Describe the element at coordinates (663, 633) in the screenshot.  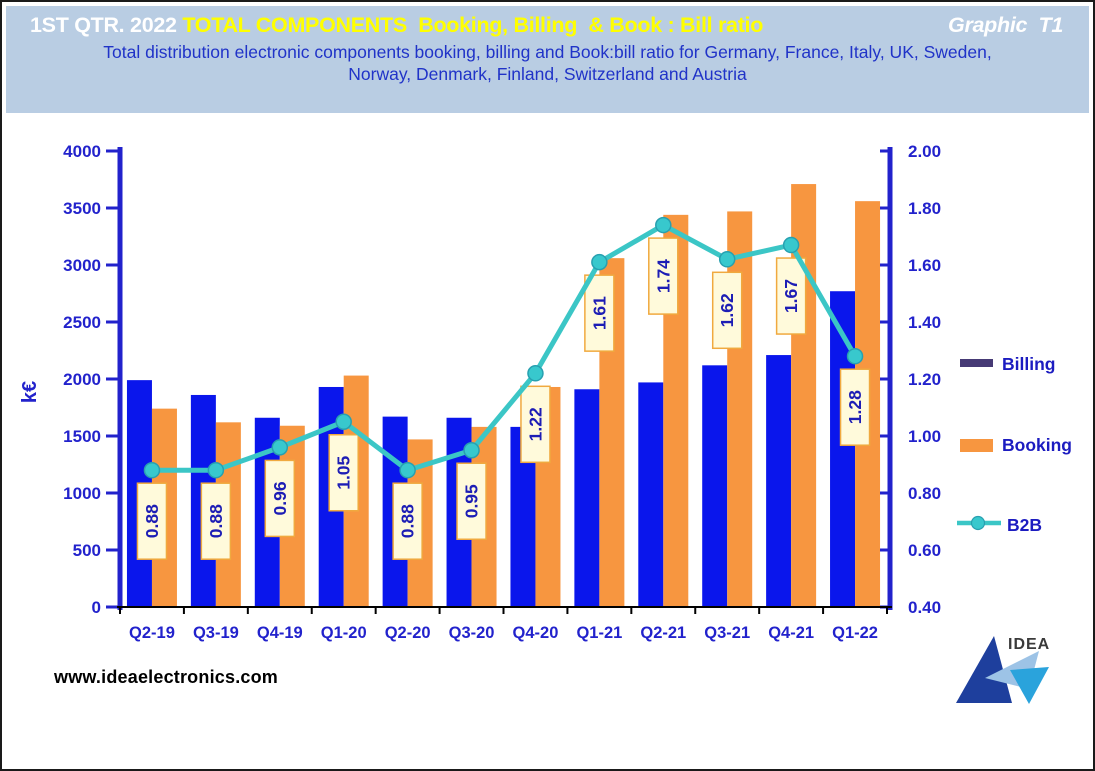
I see `category-label: Q2-21` at that location.